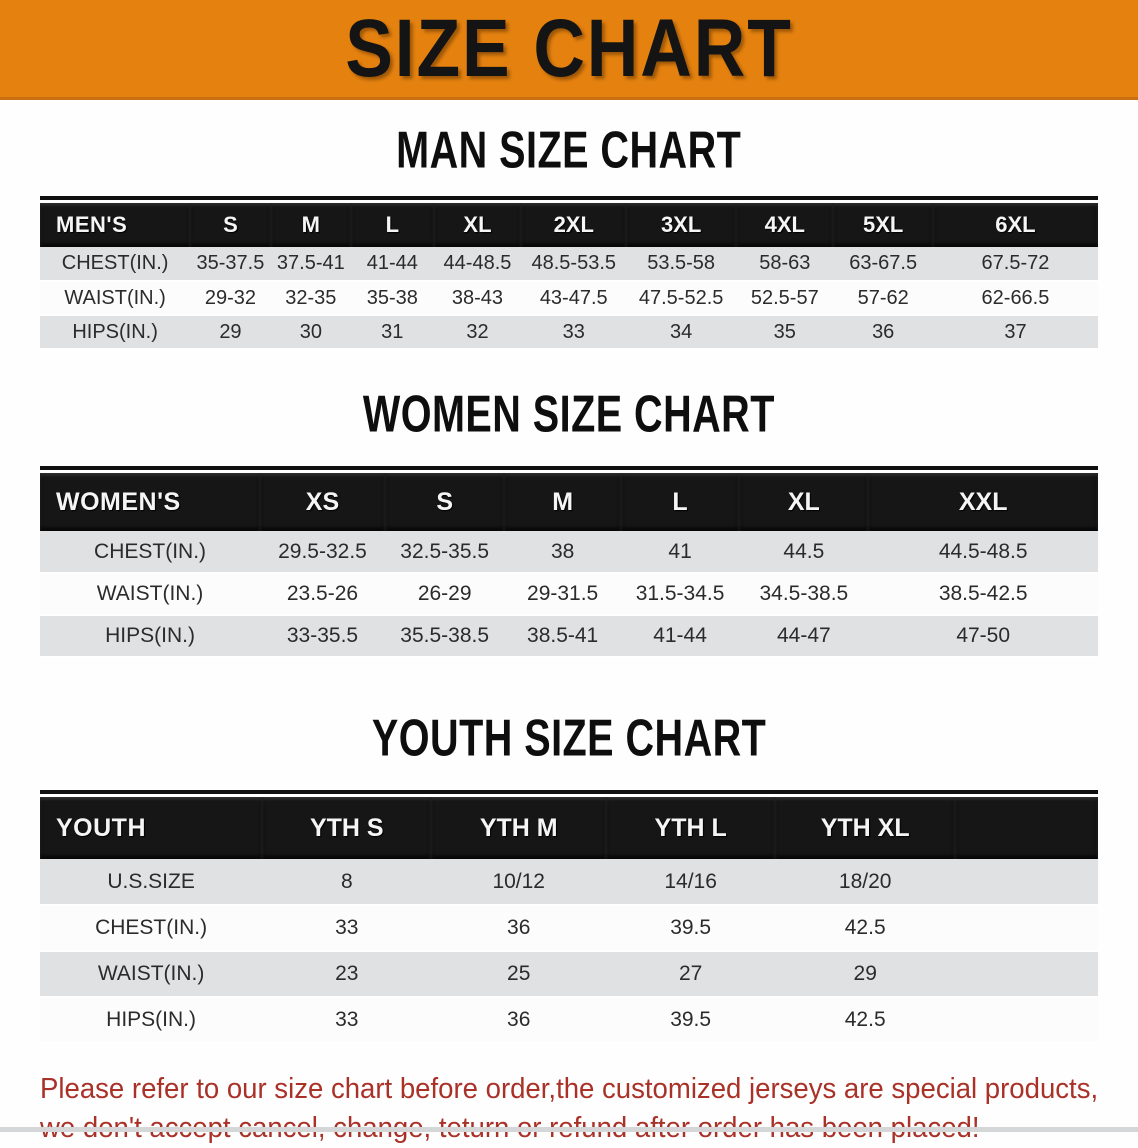 The image size is (1138, 1148). Describe the element at coordinates (311, 298) in the screenshot. I see `size-value-cell: 32-35` at that location.